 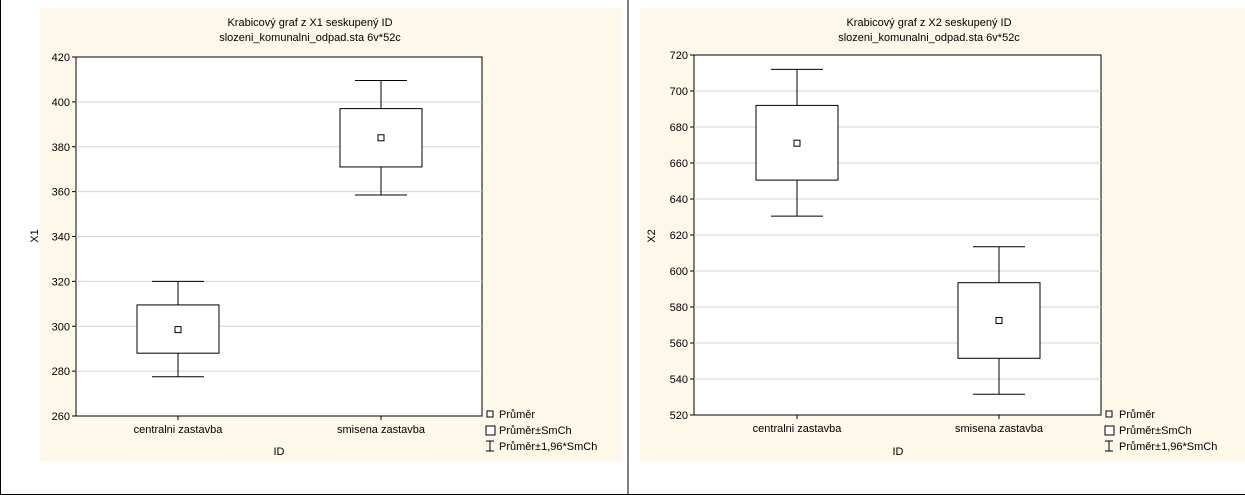 I want to click on y-tick-label: 280, so click(x=61, y=372).